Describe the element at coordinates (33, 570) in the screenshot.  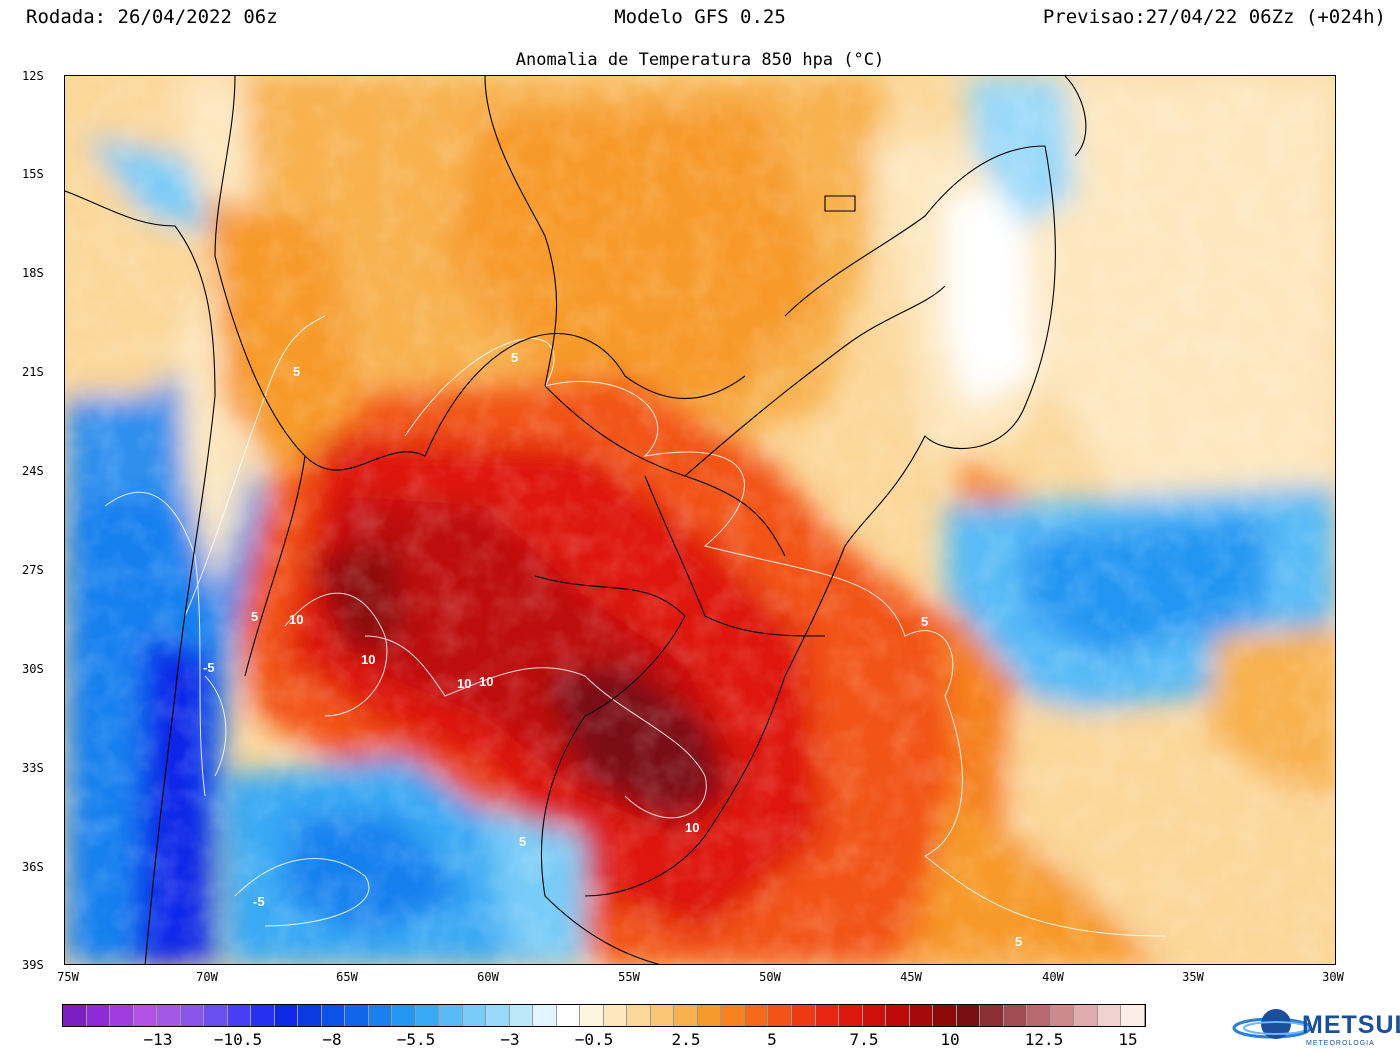
I see `lat-label: 27S` at that location.